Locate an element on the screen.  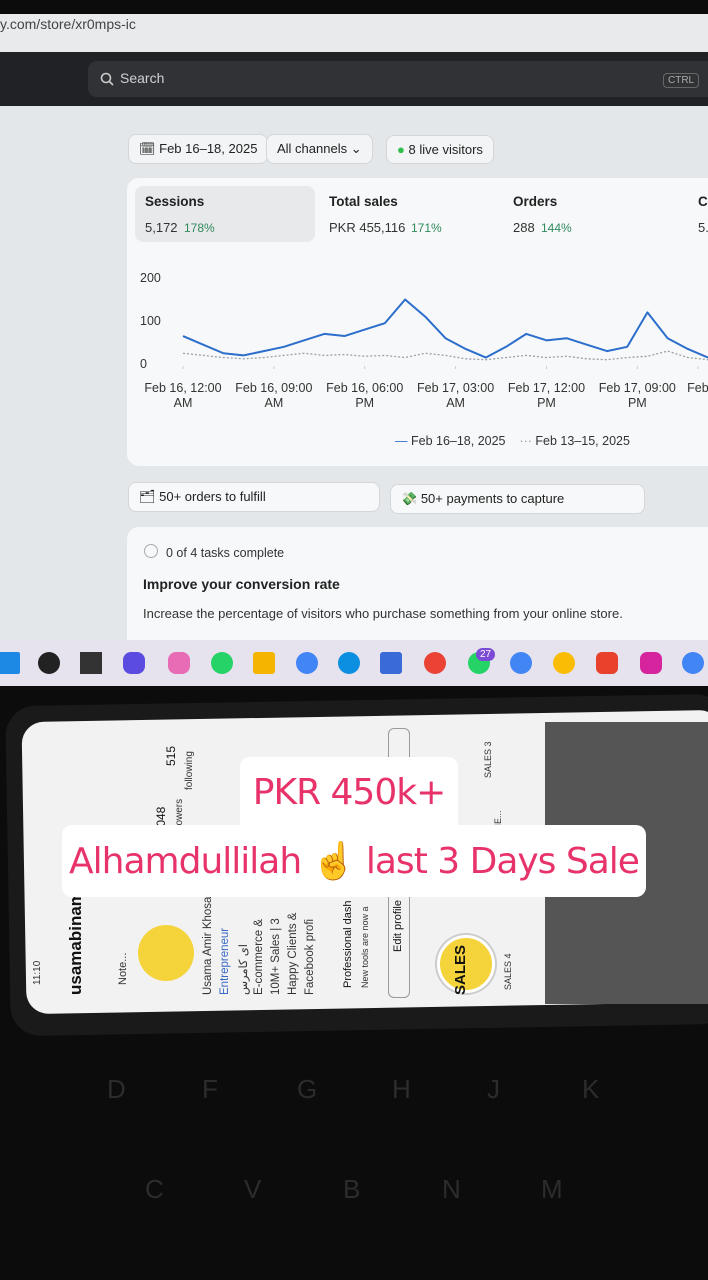
key-label: F is located at coordinates (210, 1089).